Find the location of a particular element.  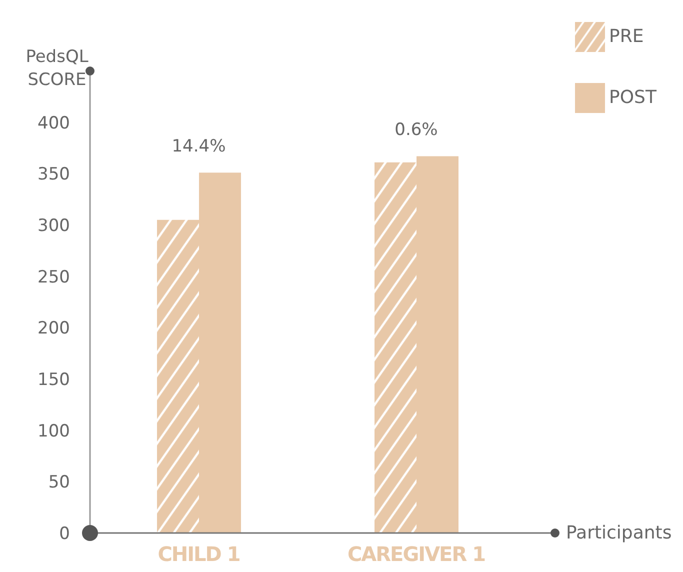

legend-label: POST is located at coordinates (632, 97).